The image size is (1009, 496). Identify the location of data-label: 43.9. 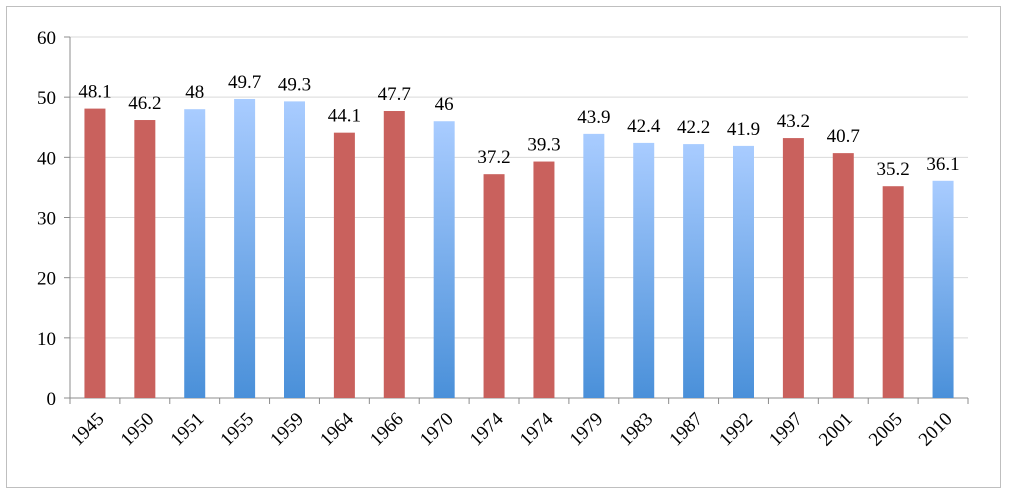
(593, 117).